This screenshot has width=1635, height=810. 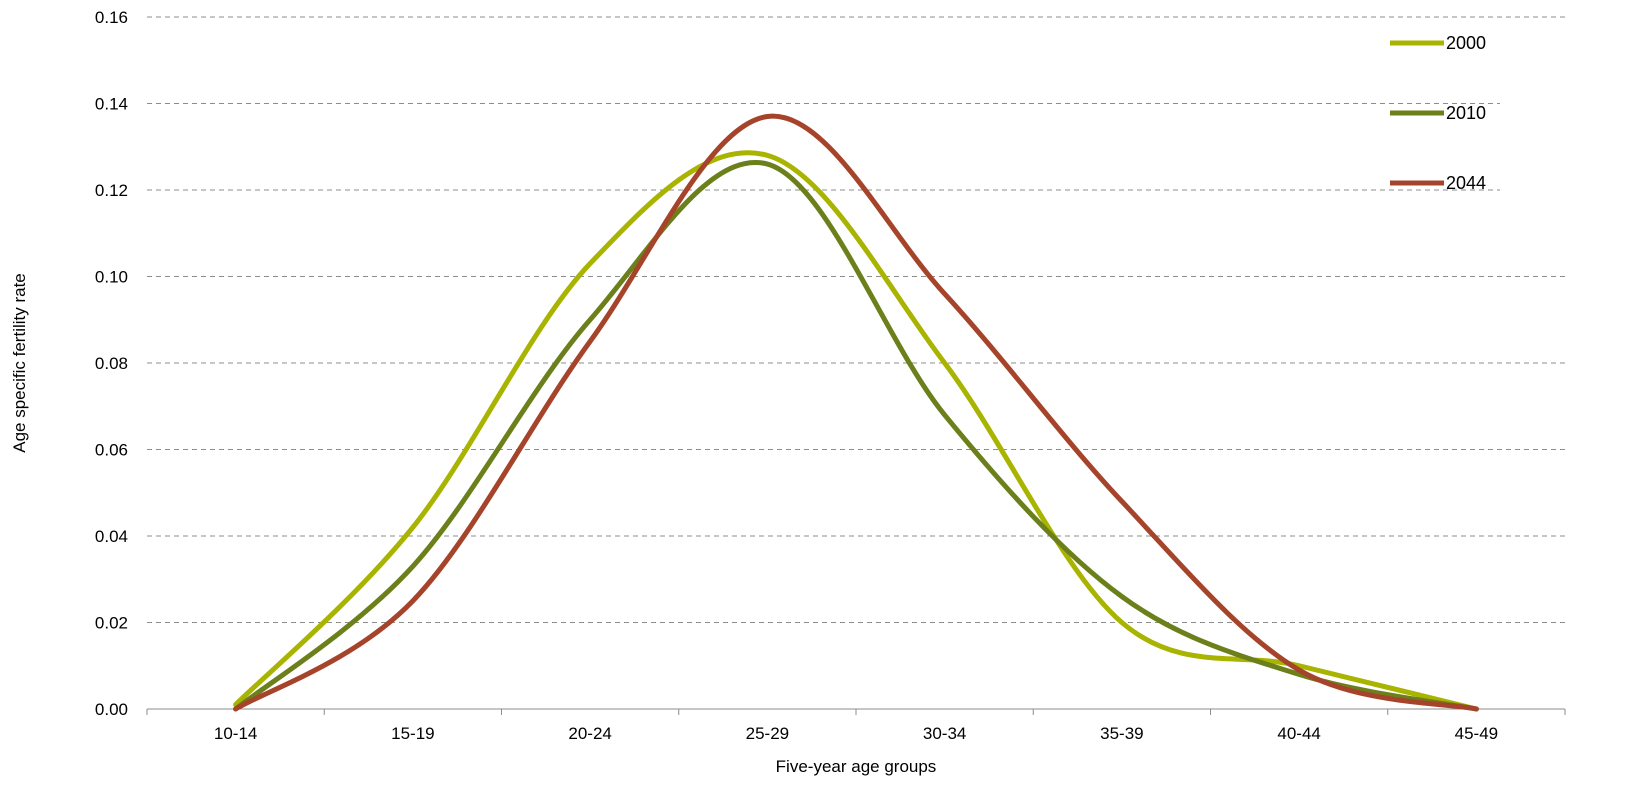 What do you see at coordinates (1466, 113) in the screenshot?
I see `legend-label-2010: 2010` at bounding box center [1466, 113].